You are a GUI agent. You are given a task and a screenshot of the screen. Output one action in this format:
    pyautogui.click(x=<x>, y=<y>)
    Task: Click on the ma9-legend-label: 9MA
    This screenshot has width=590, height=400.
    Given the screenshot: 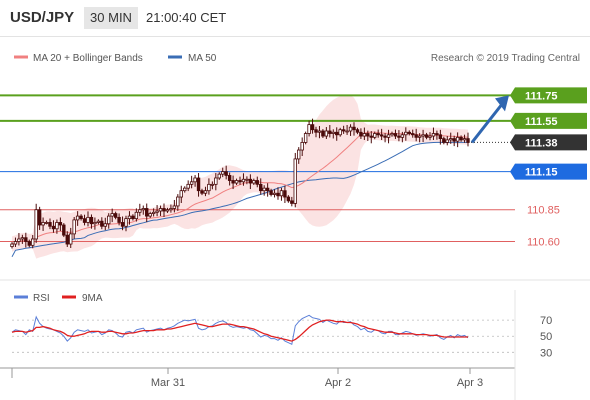 What is the action you would take?
    pyautogui.click(x=92, y=298)
    